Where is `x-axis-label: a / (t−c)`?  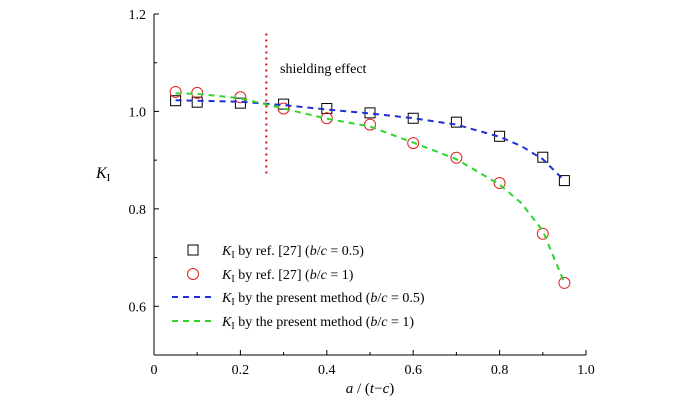 x-axis-label: a / (t−c) is located at coordinates (370, 389).